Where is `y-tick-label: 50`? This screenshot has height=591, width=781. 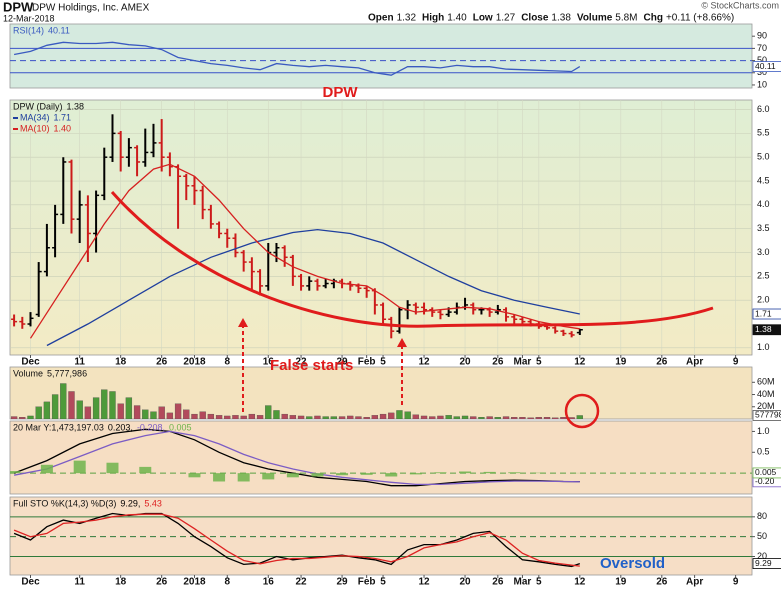 y-tick-label: 50 is located at coordinates (762, 60).